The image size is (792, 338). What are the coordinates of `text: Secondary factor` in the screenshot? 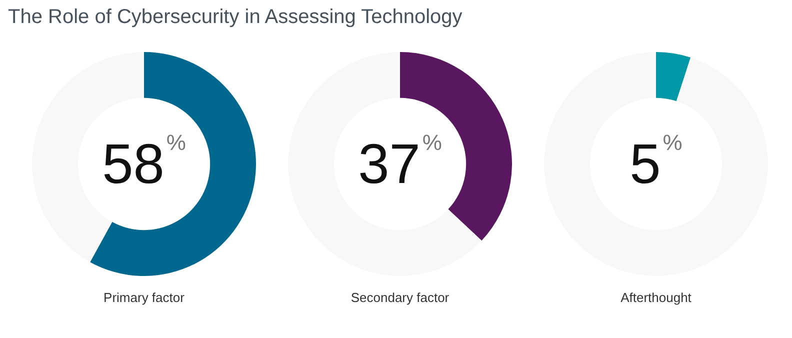 It's located at (400, 297).